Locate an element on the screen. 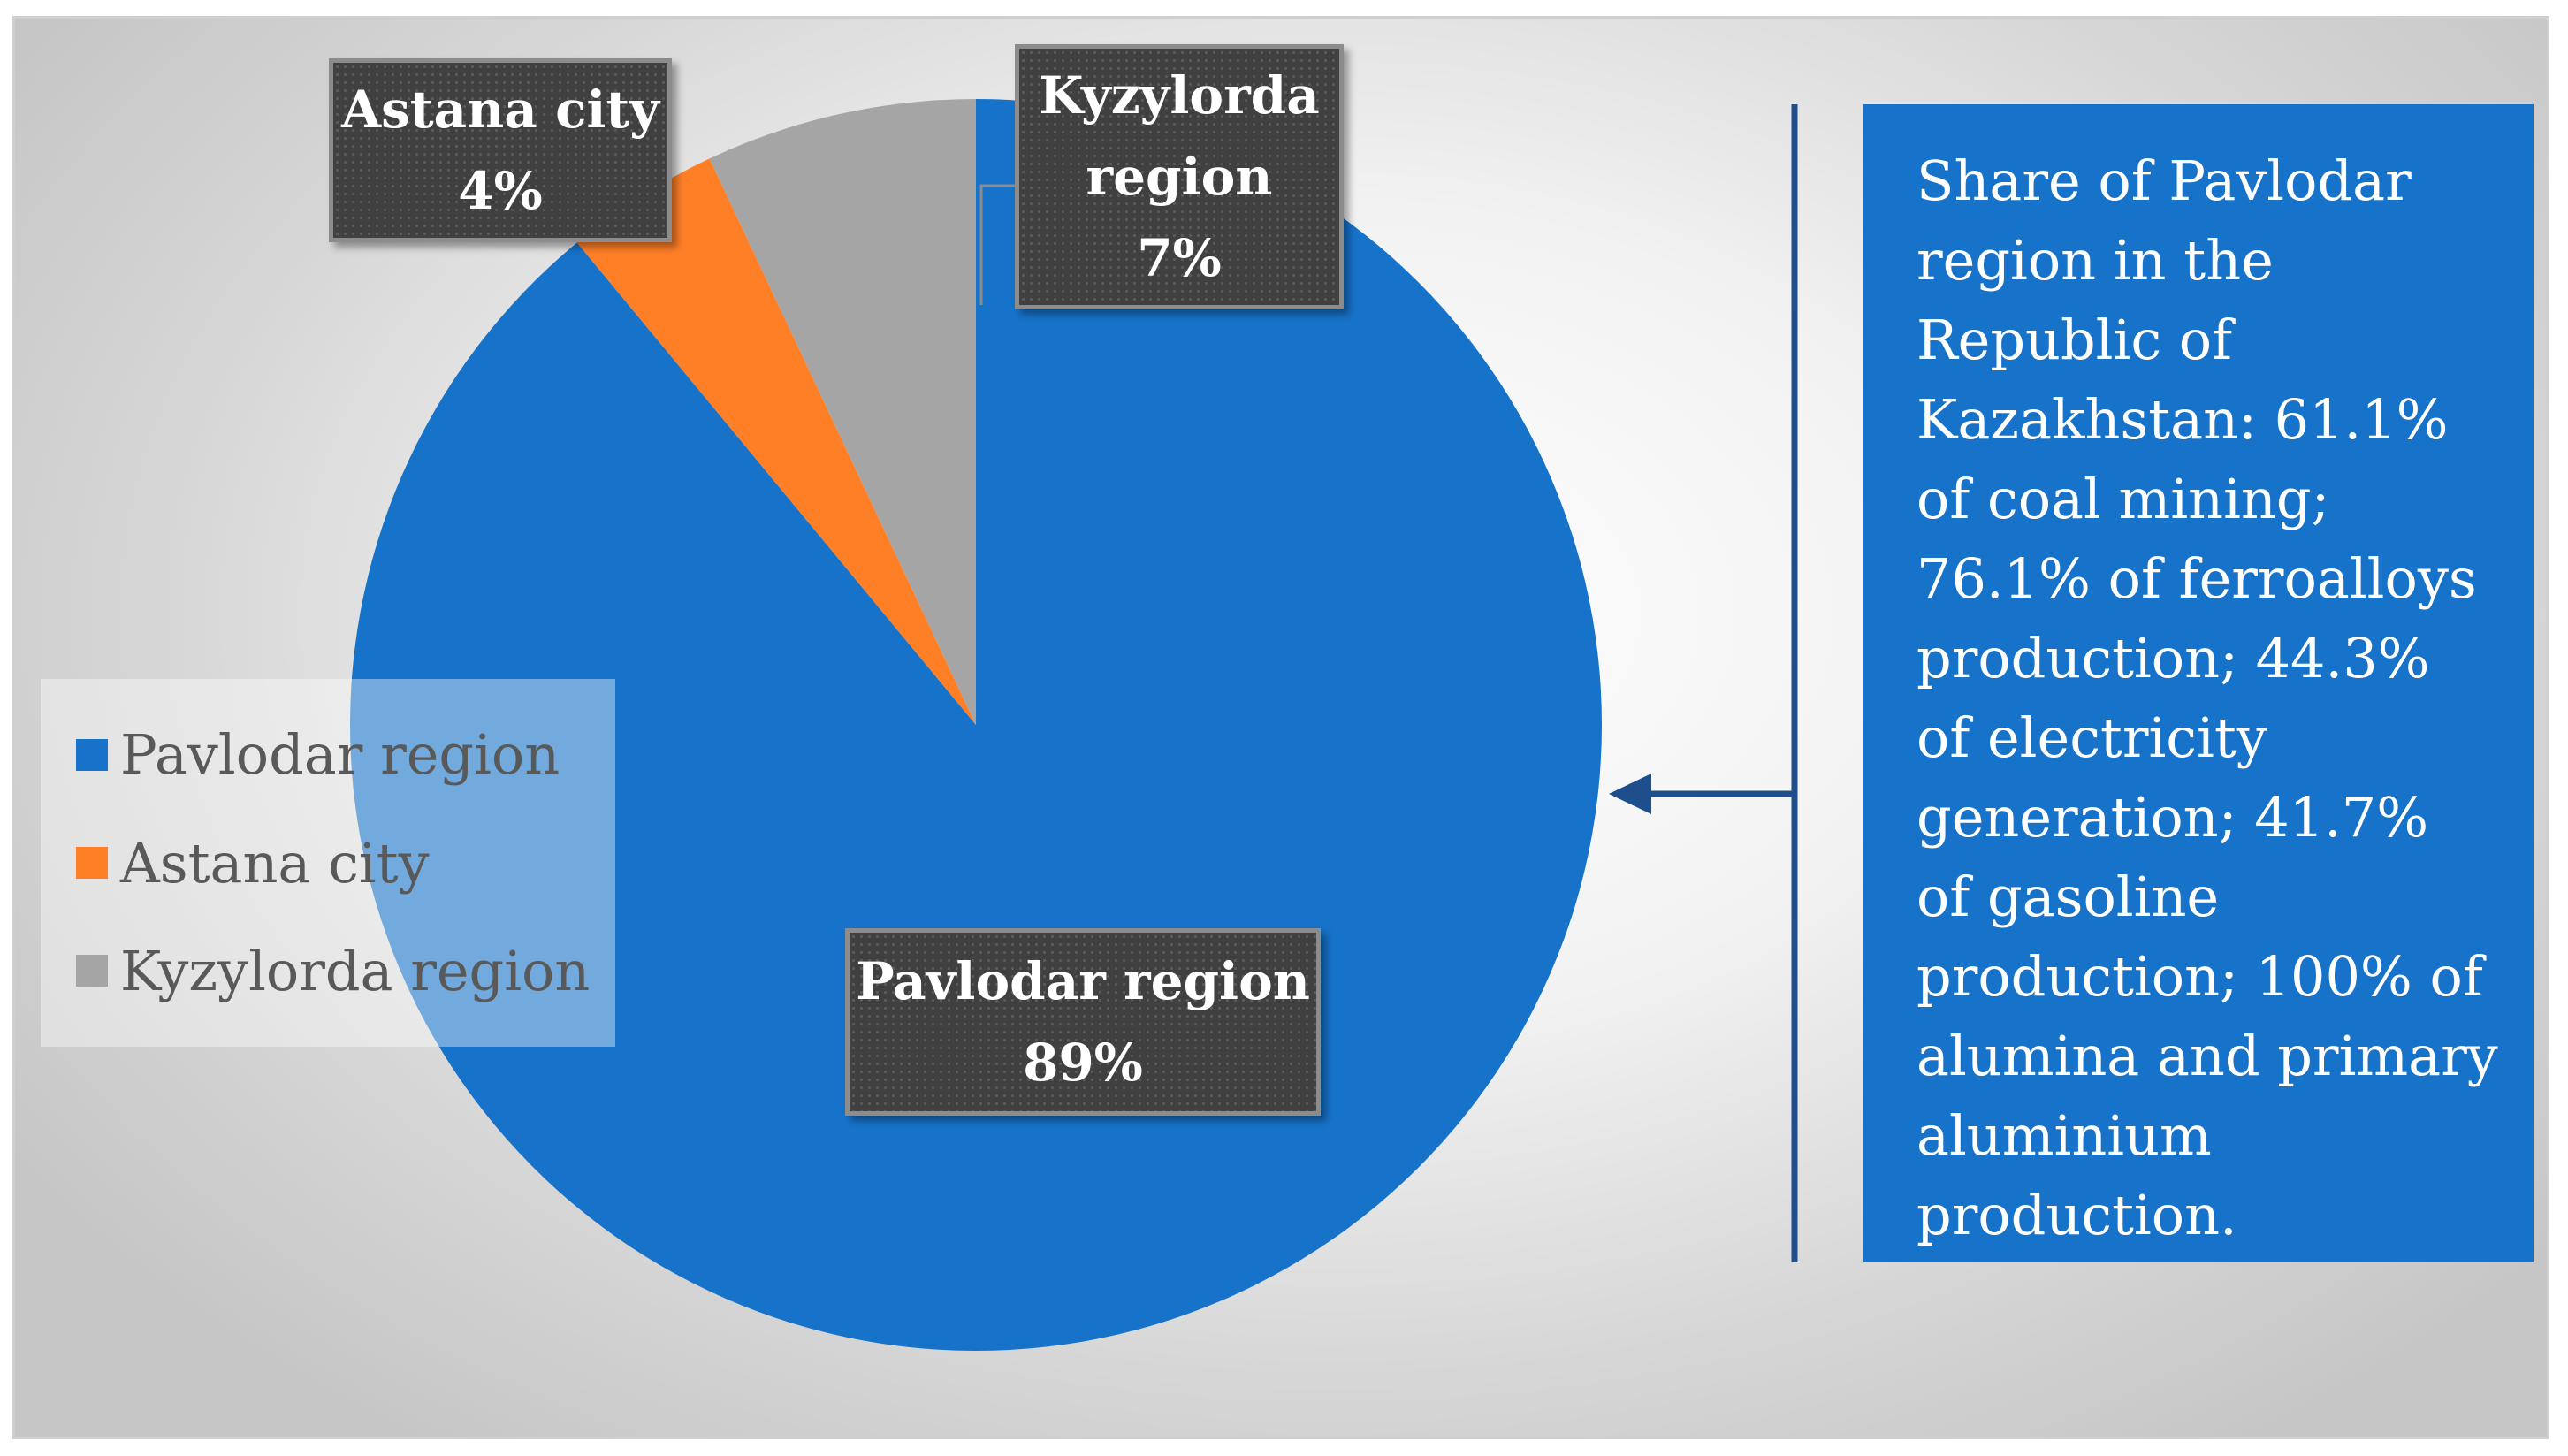  label-pavlodar-name: Pavlodar region is located at coordinates (1083, 981).